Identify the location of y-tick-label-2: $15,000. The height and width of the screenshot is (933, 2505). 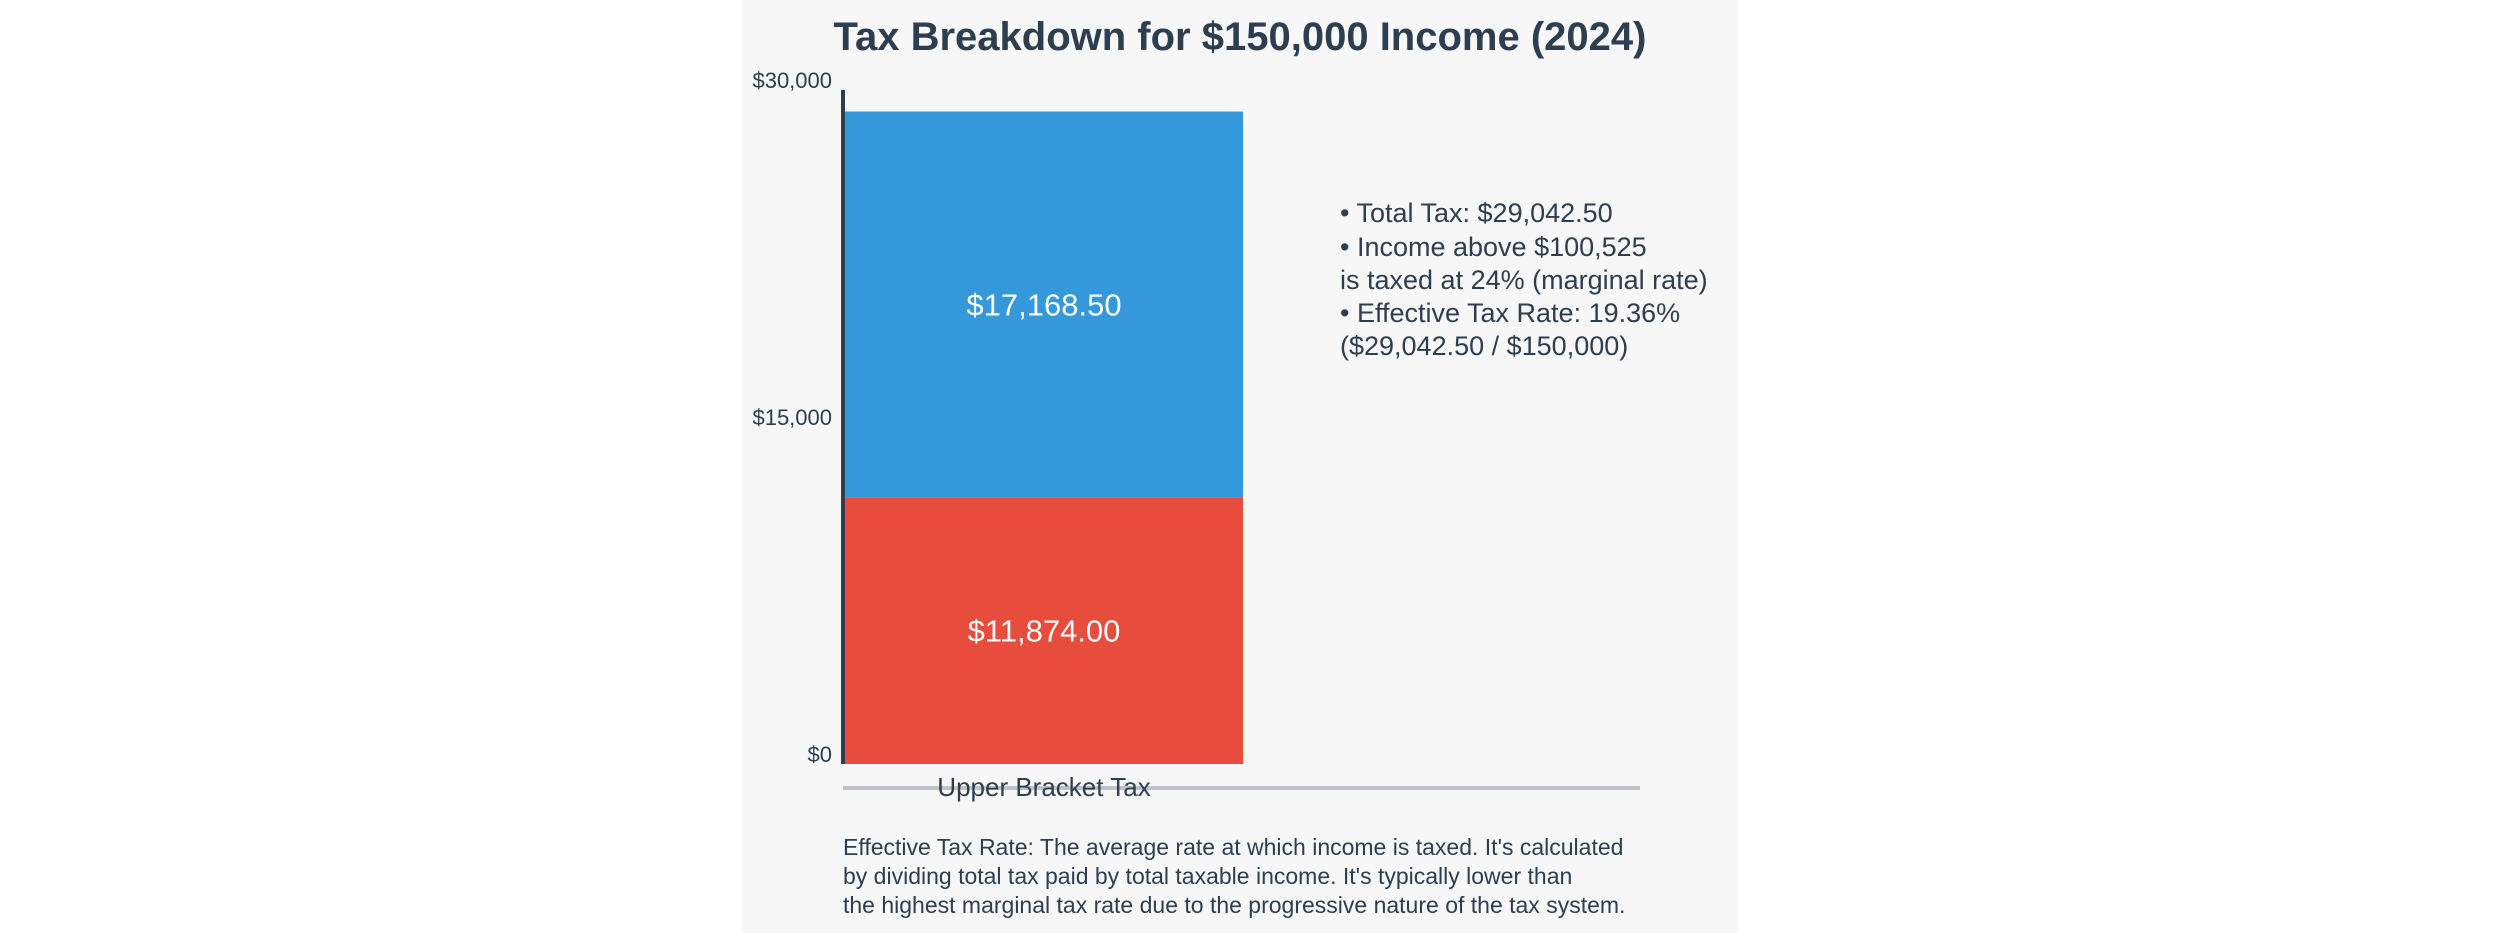
(792, 417).